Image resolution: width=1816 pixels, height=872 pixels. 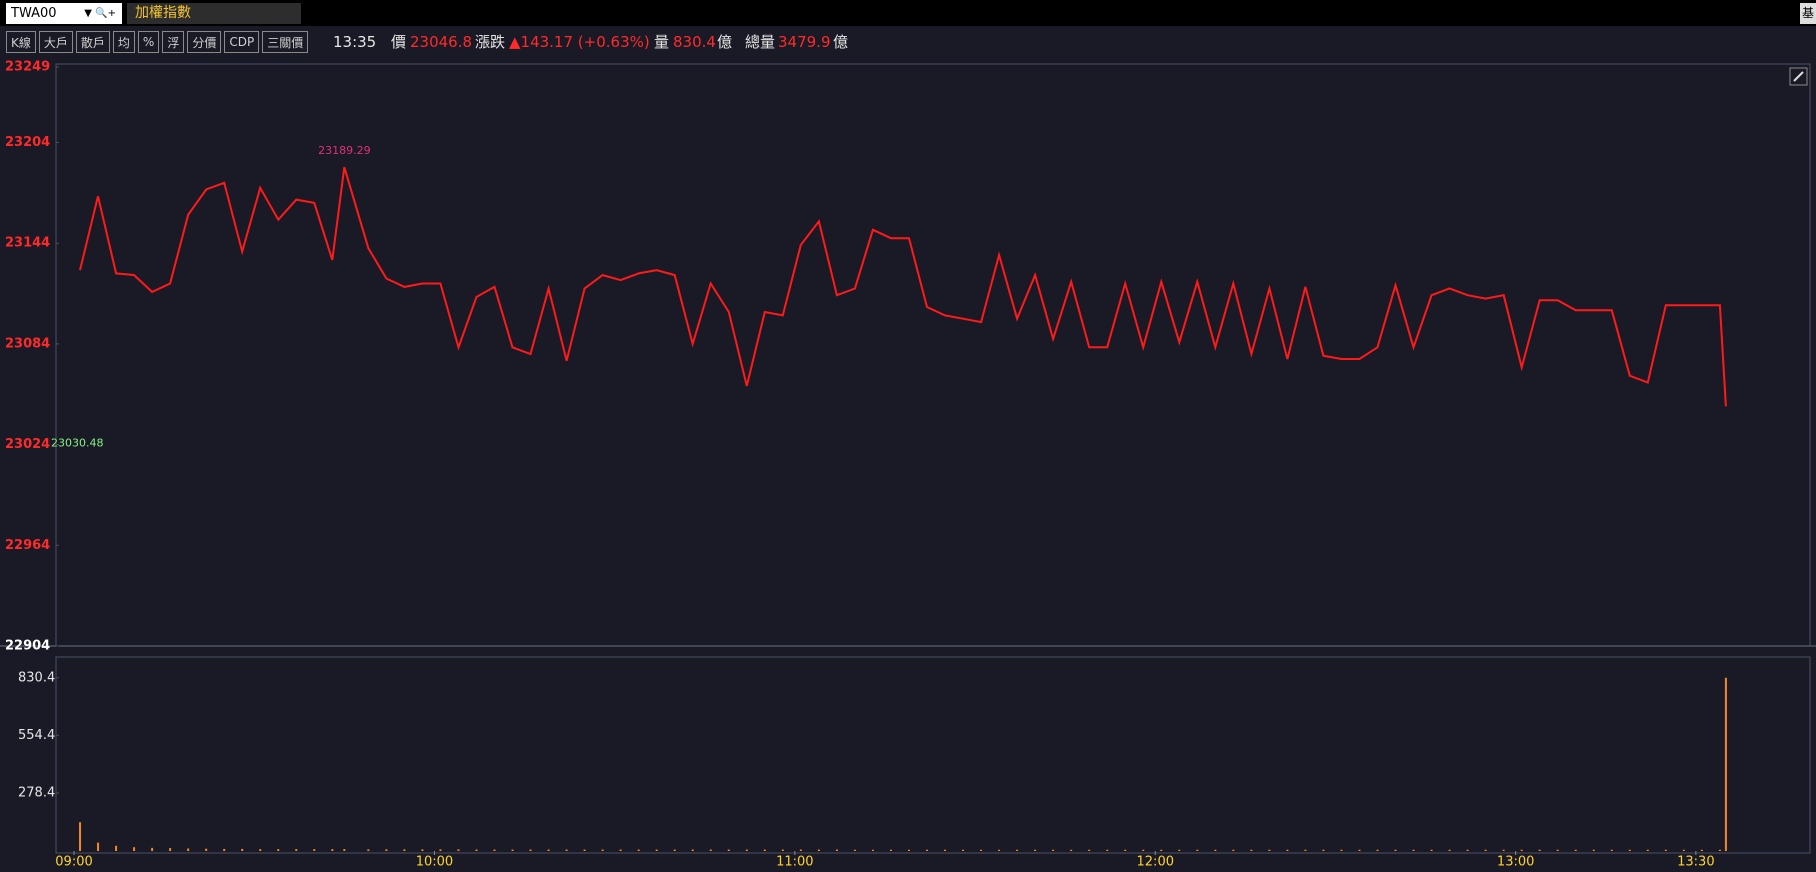 What do you see at coordinates (148, 42) in the screenshot?
I see `tool-button: %` at bounding box center [148, 42].